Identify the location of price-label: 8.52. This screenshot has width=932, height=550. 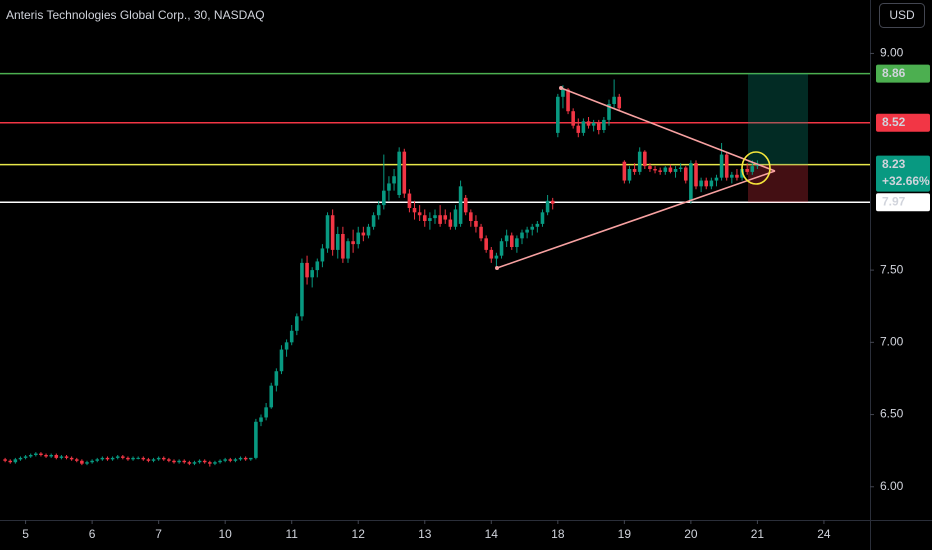
(894, 122).